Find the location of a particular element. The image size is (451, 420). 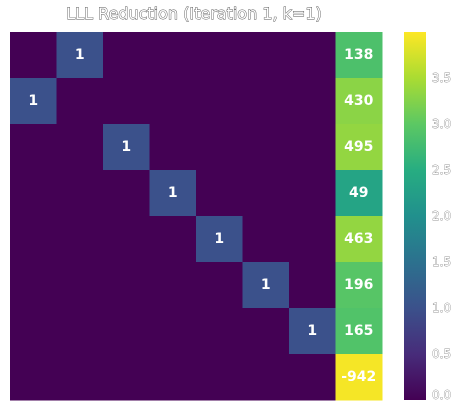

colorbar-tick-label: 1.0 is located at coordinates (441, 308).